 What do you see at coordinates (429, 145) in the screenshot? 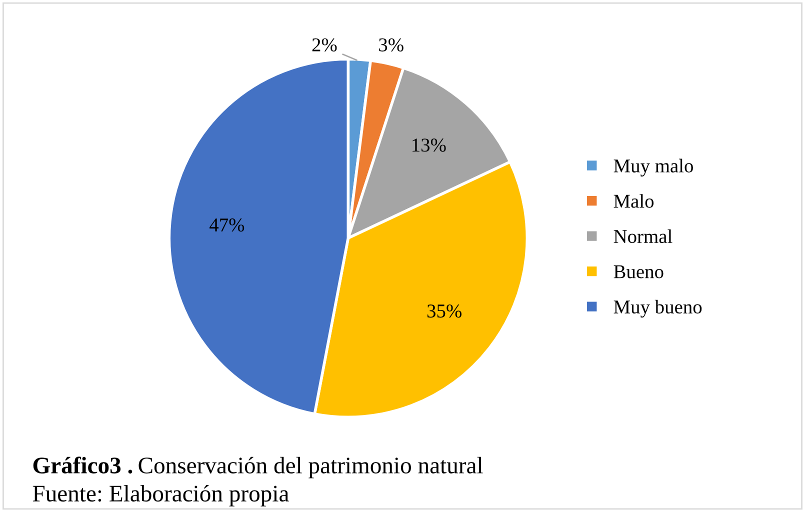
I see `data-label: 13%` at bounding box center [429, 145].